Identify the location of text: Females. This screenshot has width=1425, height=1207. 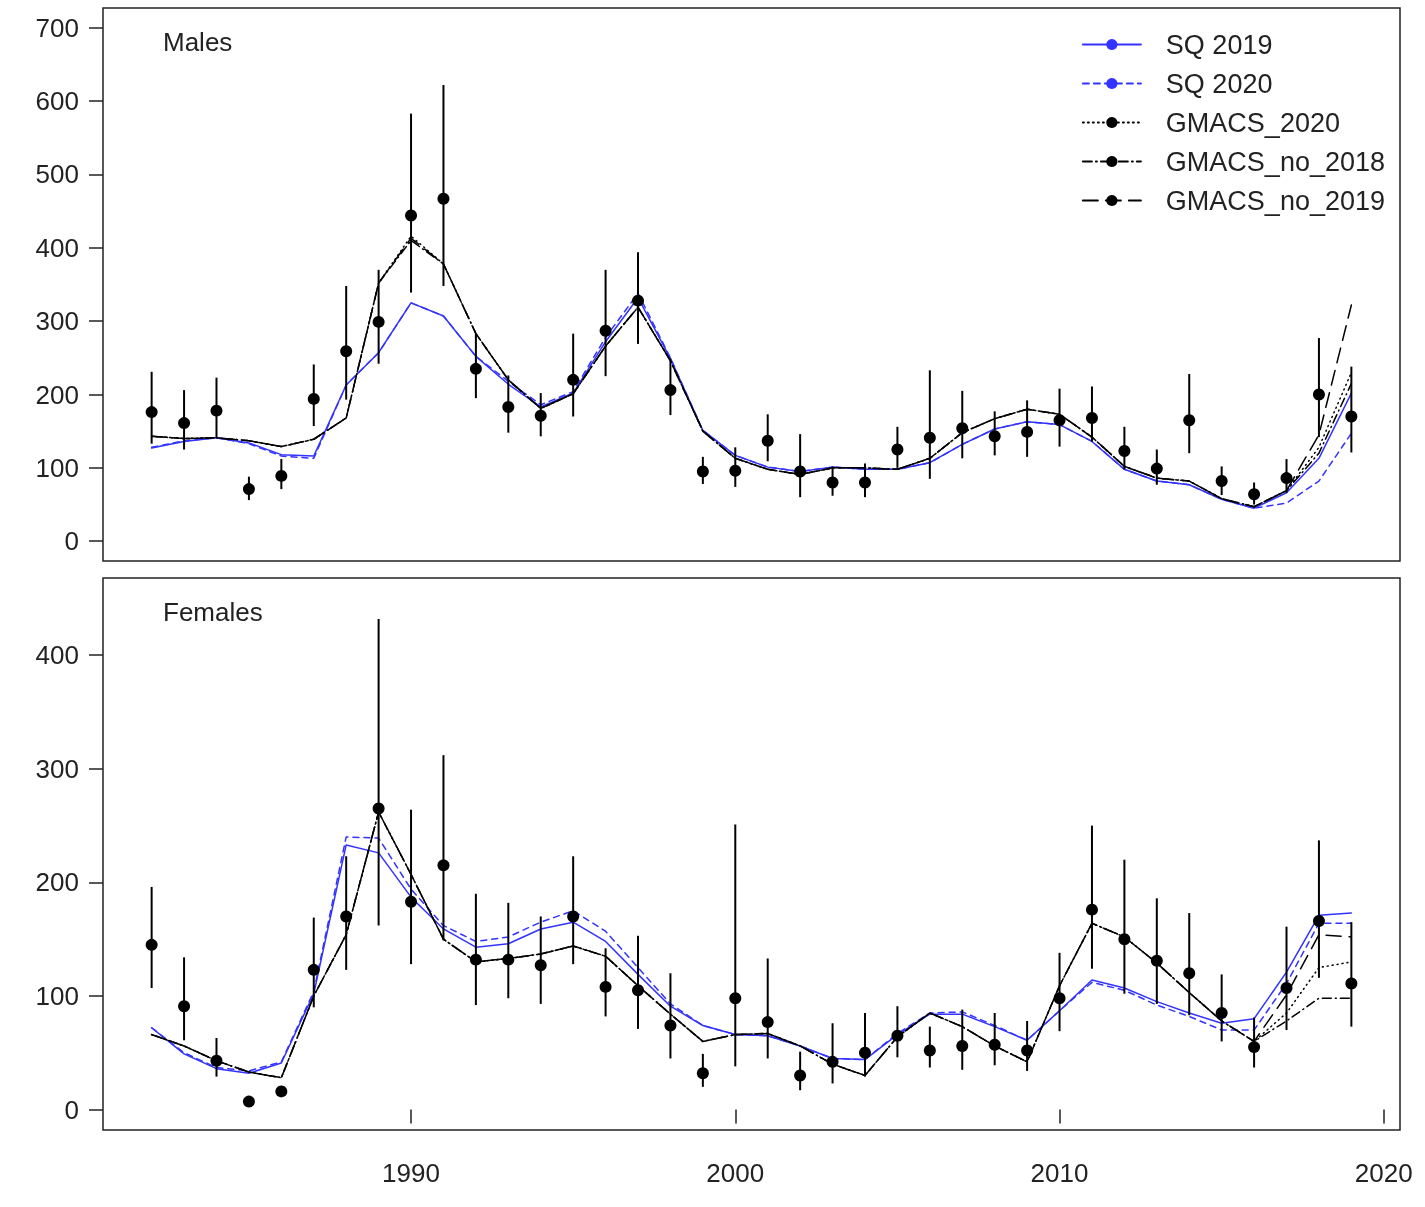
(213, 612).